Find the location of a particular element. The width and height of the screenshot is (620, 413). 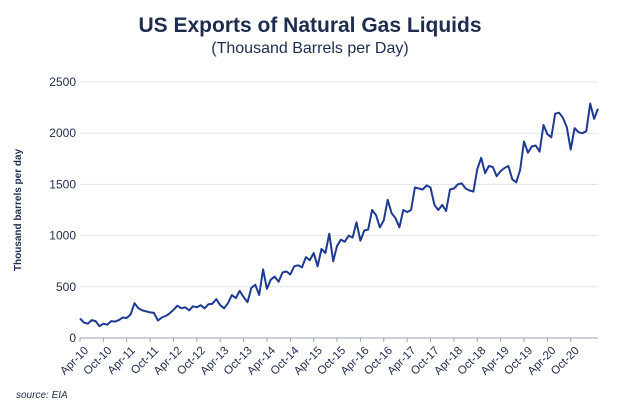

y-tick-label: 0 is located at coordinates (72, 338).